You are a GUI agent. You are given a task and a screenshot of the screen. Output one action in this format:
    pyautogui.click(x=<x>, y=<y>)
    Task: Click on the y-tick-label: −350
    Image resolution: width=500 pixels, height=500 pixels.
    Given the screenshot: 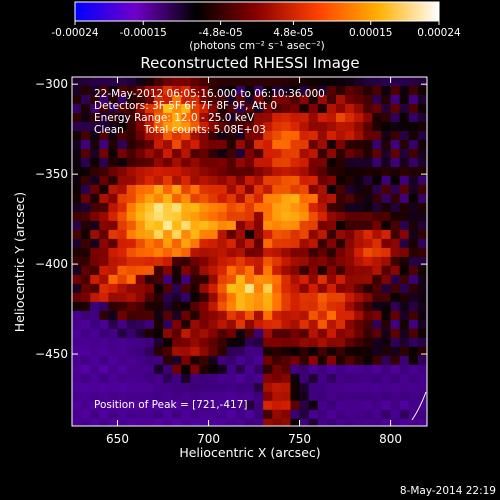 What is the action you would take?
    pyautogui.click(x=51, y=174)
    